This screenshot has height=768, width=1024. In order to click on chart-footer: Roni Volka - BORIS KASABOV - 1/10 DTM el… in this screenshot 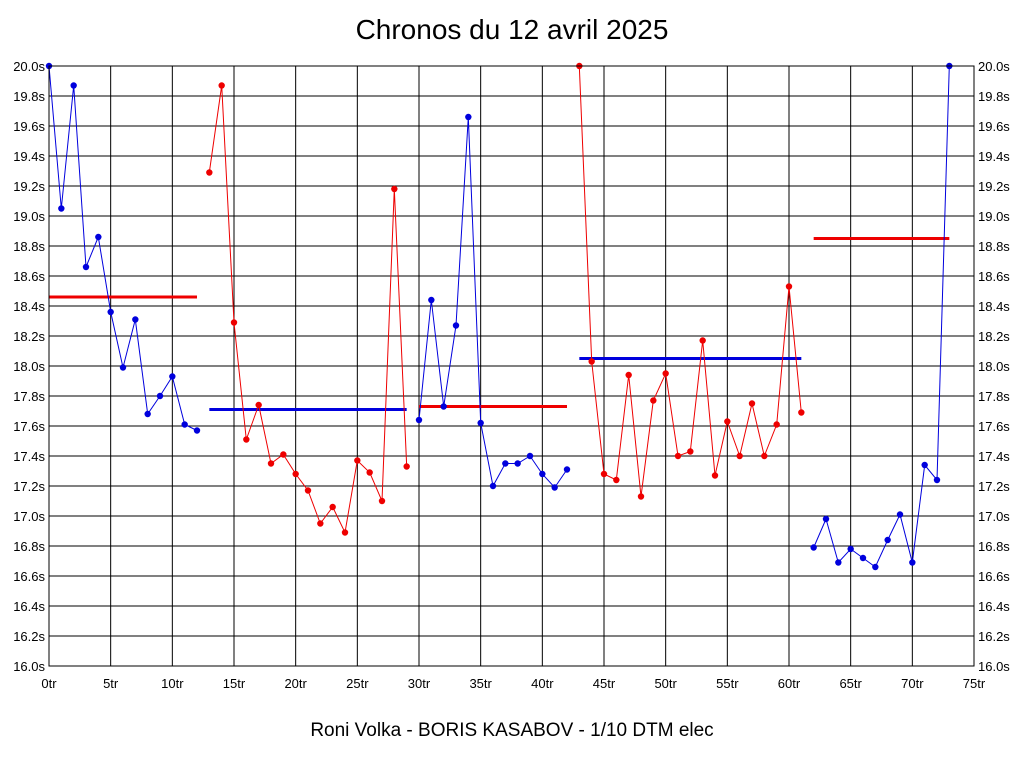, I will do `click(512, 730)`.